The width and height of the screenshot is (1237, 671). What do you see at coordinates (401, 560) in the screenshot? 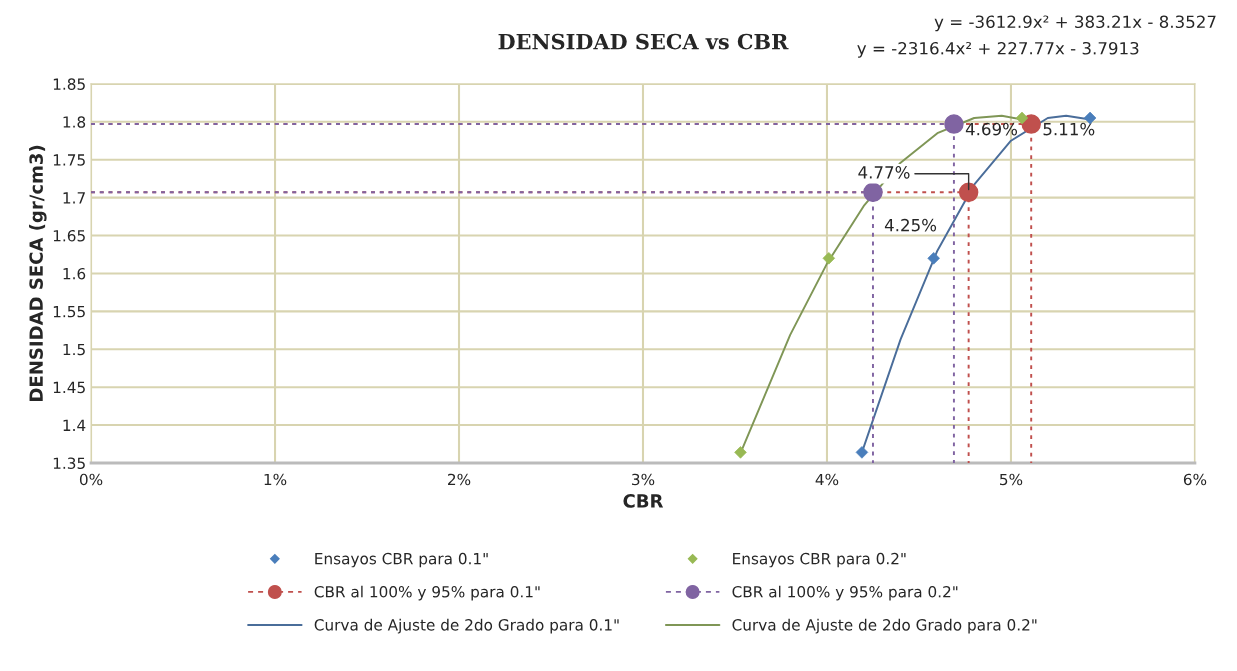
I see `legend-label: Ensayos CBR para 0.1"` at bounding box center [401, 560].